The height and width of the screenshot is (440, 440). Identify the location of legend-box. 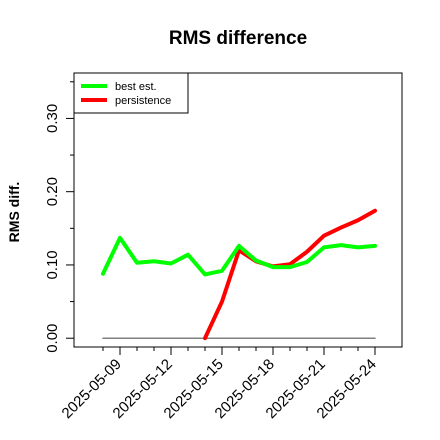
(131, 93).